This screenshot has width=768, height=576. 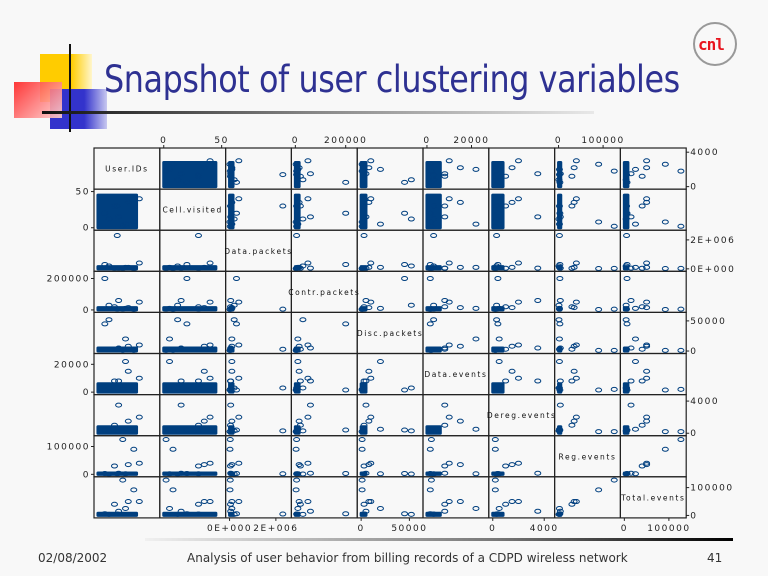 What do you see at coordinates (456, 374) in the screenshot?
I see `panel-Data.events-vs-Data.events: Data.events` at bounding box center [456, 374].